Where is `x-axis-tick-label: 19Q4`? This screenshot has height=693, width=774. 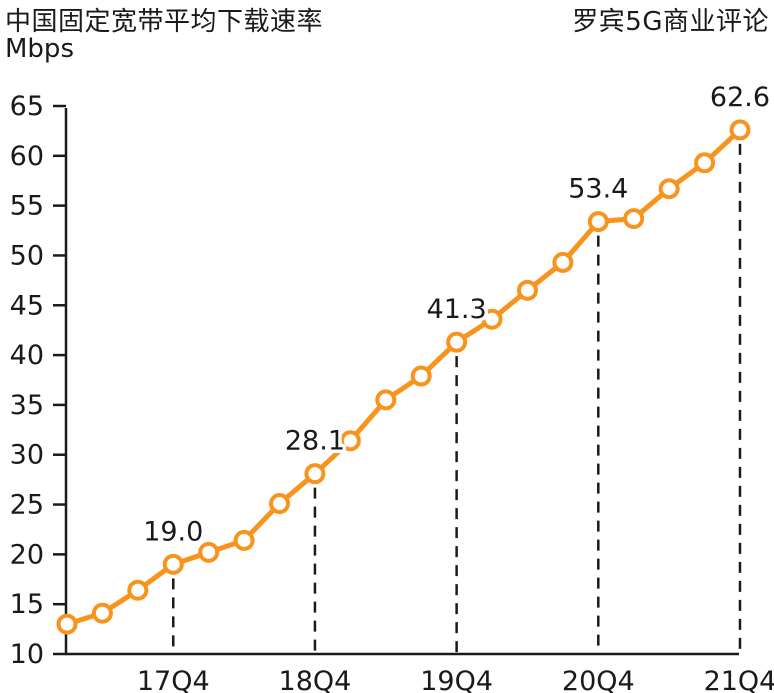
x-axis-tick-label: 19Q4 is located at coordinates (456, 679).